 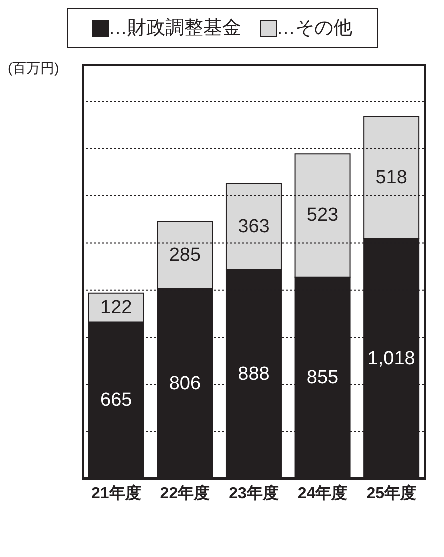 What do you see at coordinates (322, 378) in the screenshot?
I see `data-label: 855` at bounding box center [322, 378].